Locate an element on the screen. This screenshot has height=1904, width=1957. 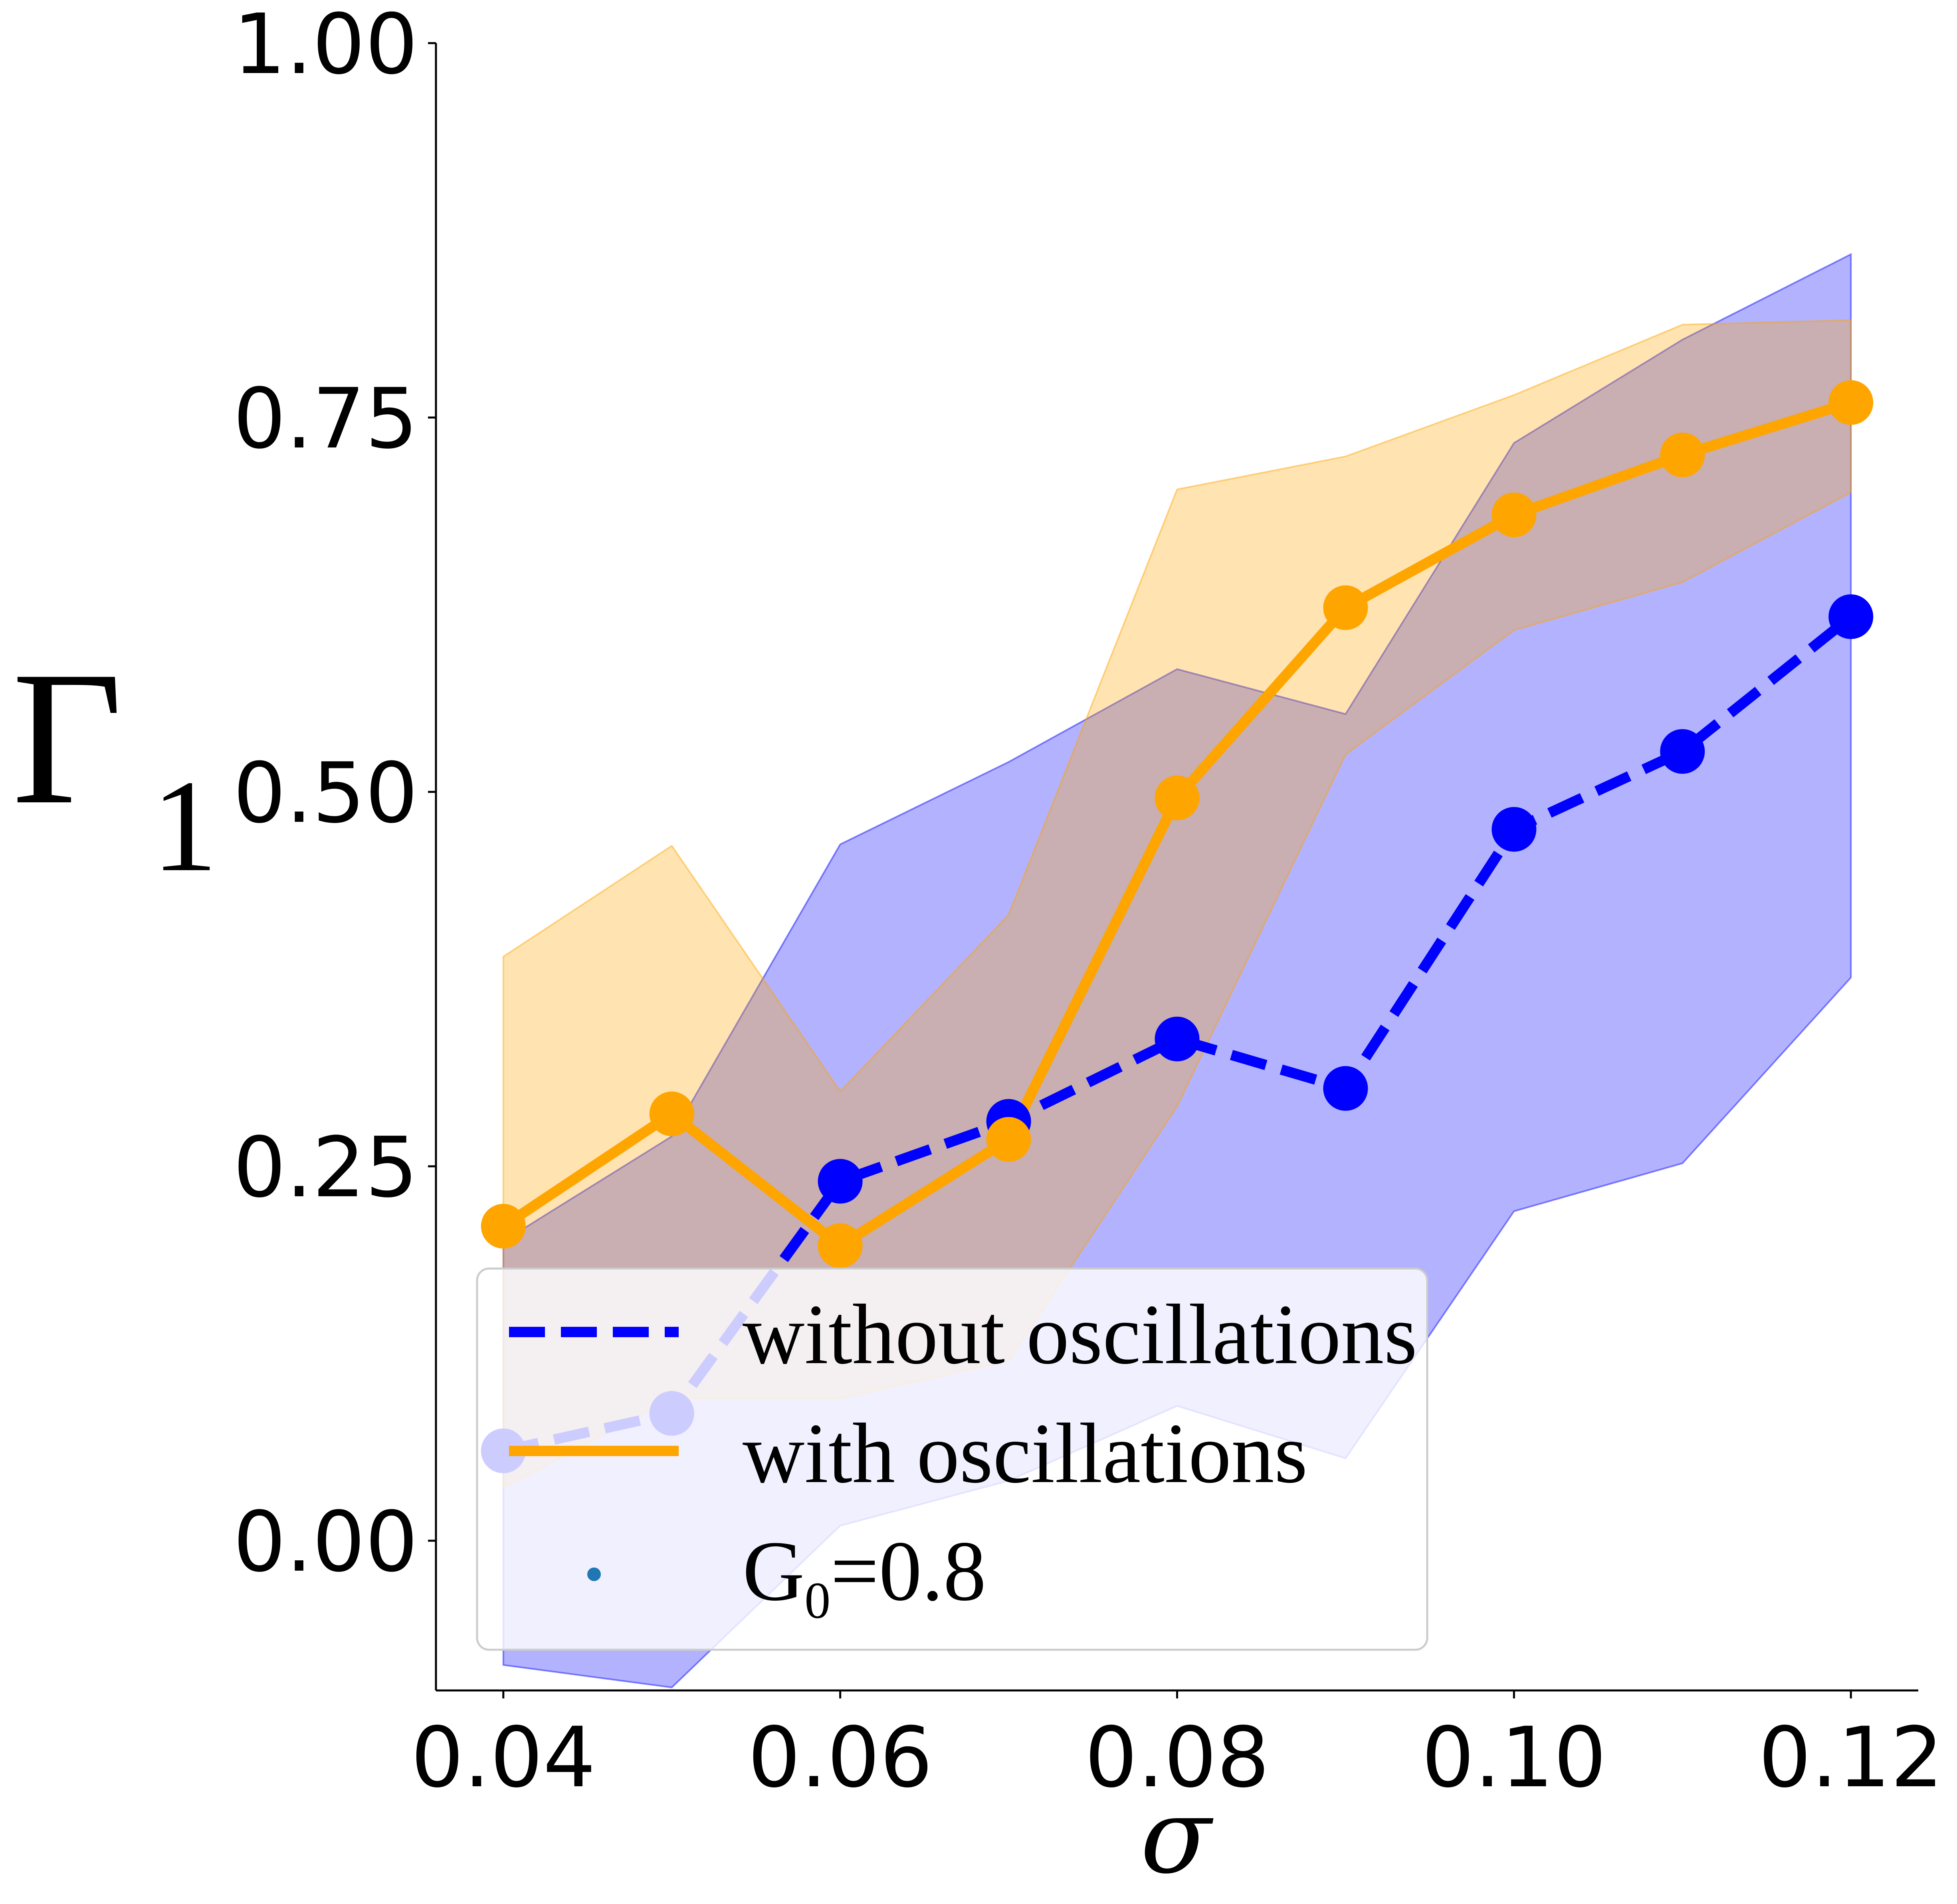
y-tick-label: 0.00 is located at coordinates (325, 1542).